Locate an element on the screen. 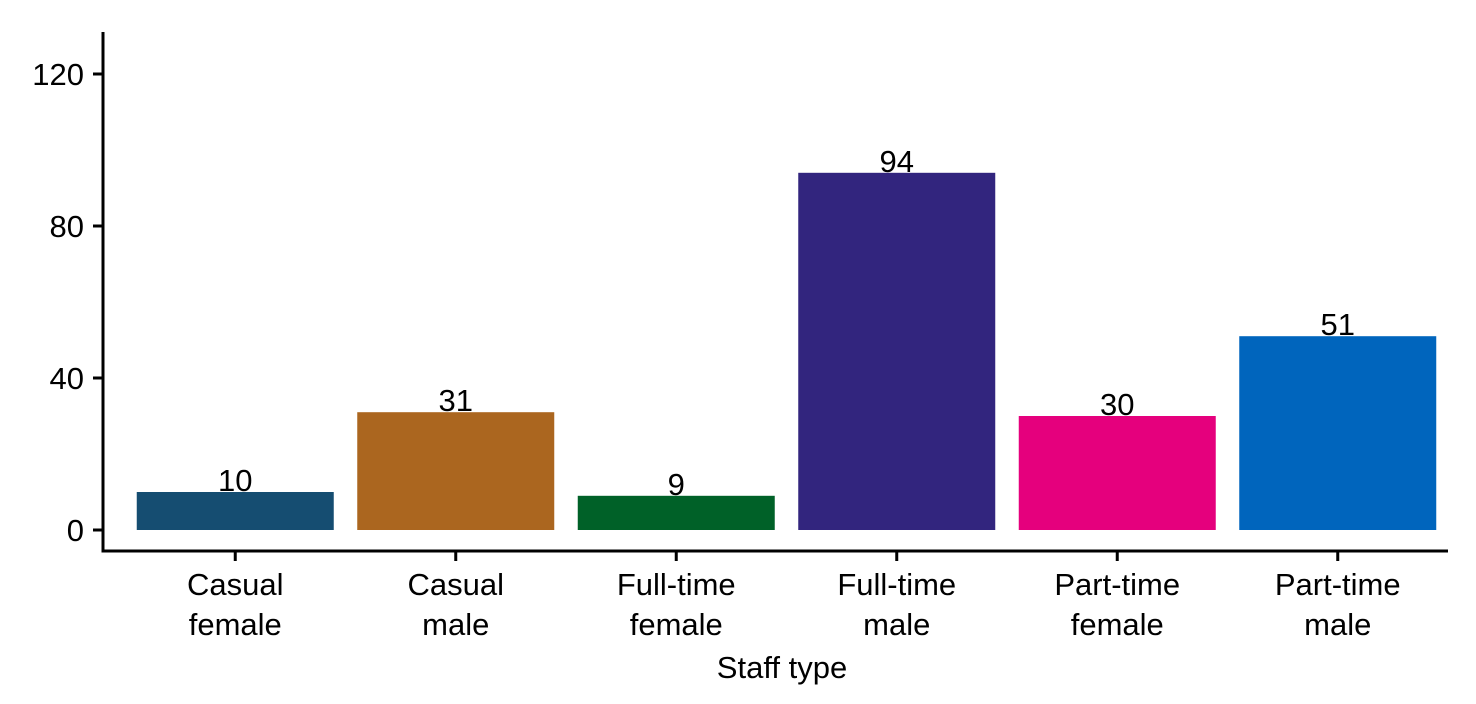 This screenshot has width=1476, height=704. data-label-0: 10 is located at coordinates (235, 480).